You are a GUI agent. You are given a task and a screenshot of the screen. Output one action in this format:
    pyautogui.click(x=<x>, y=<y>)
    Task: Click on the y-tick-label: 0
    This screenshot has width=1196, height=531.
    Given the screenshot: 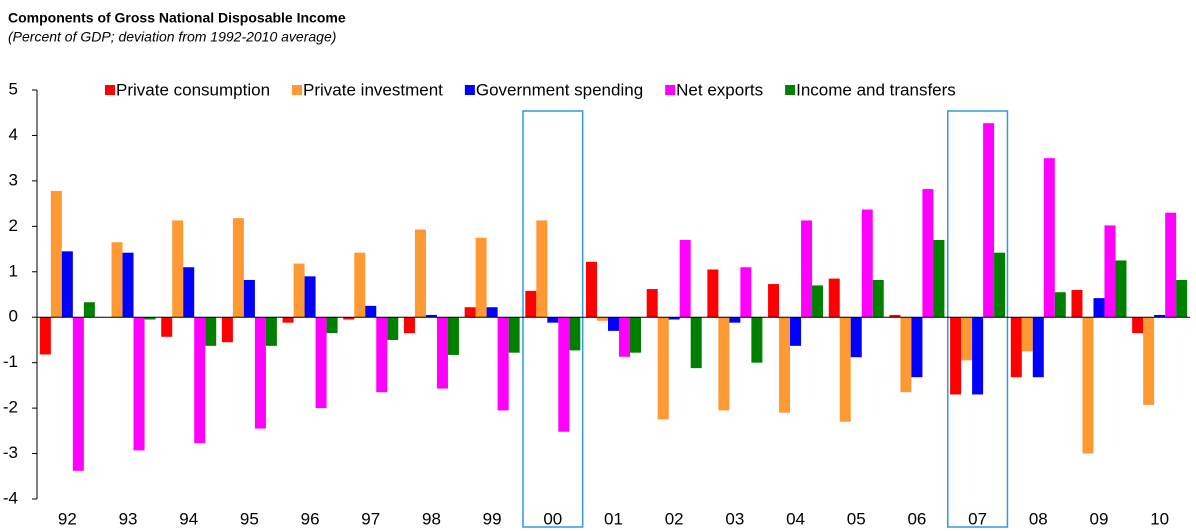 What is the action you would take?
    pyautogui.click(x=13, y=316)
    